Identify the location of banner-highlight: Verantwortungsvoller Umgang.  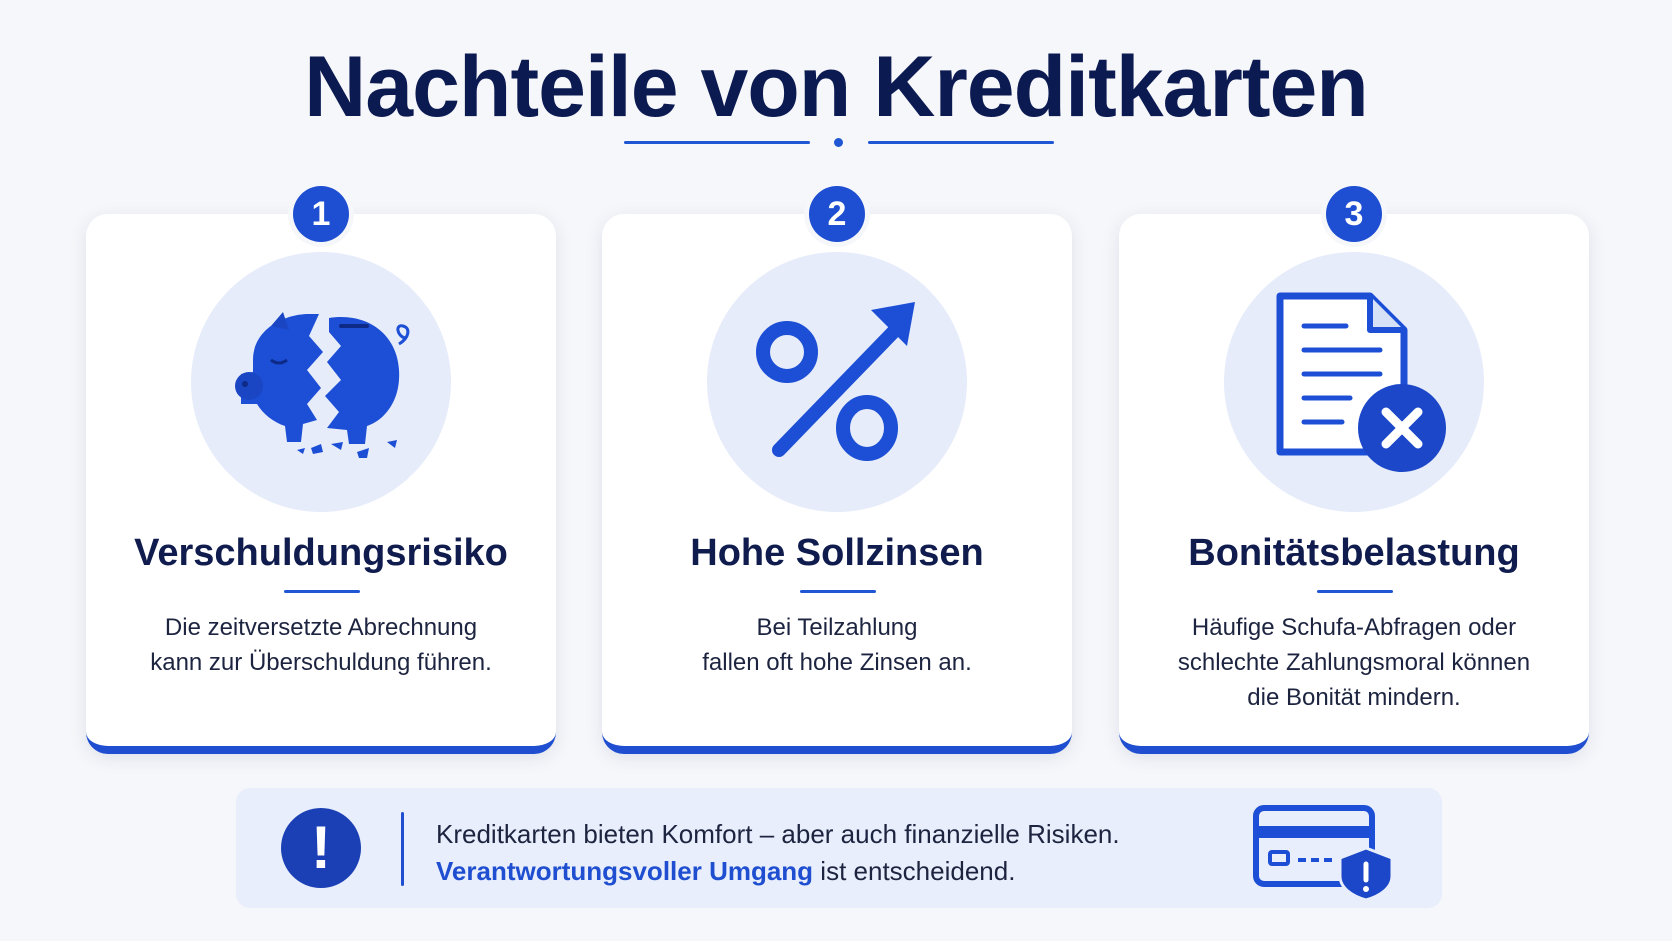
(625, 871).